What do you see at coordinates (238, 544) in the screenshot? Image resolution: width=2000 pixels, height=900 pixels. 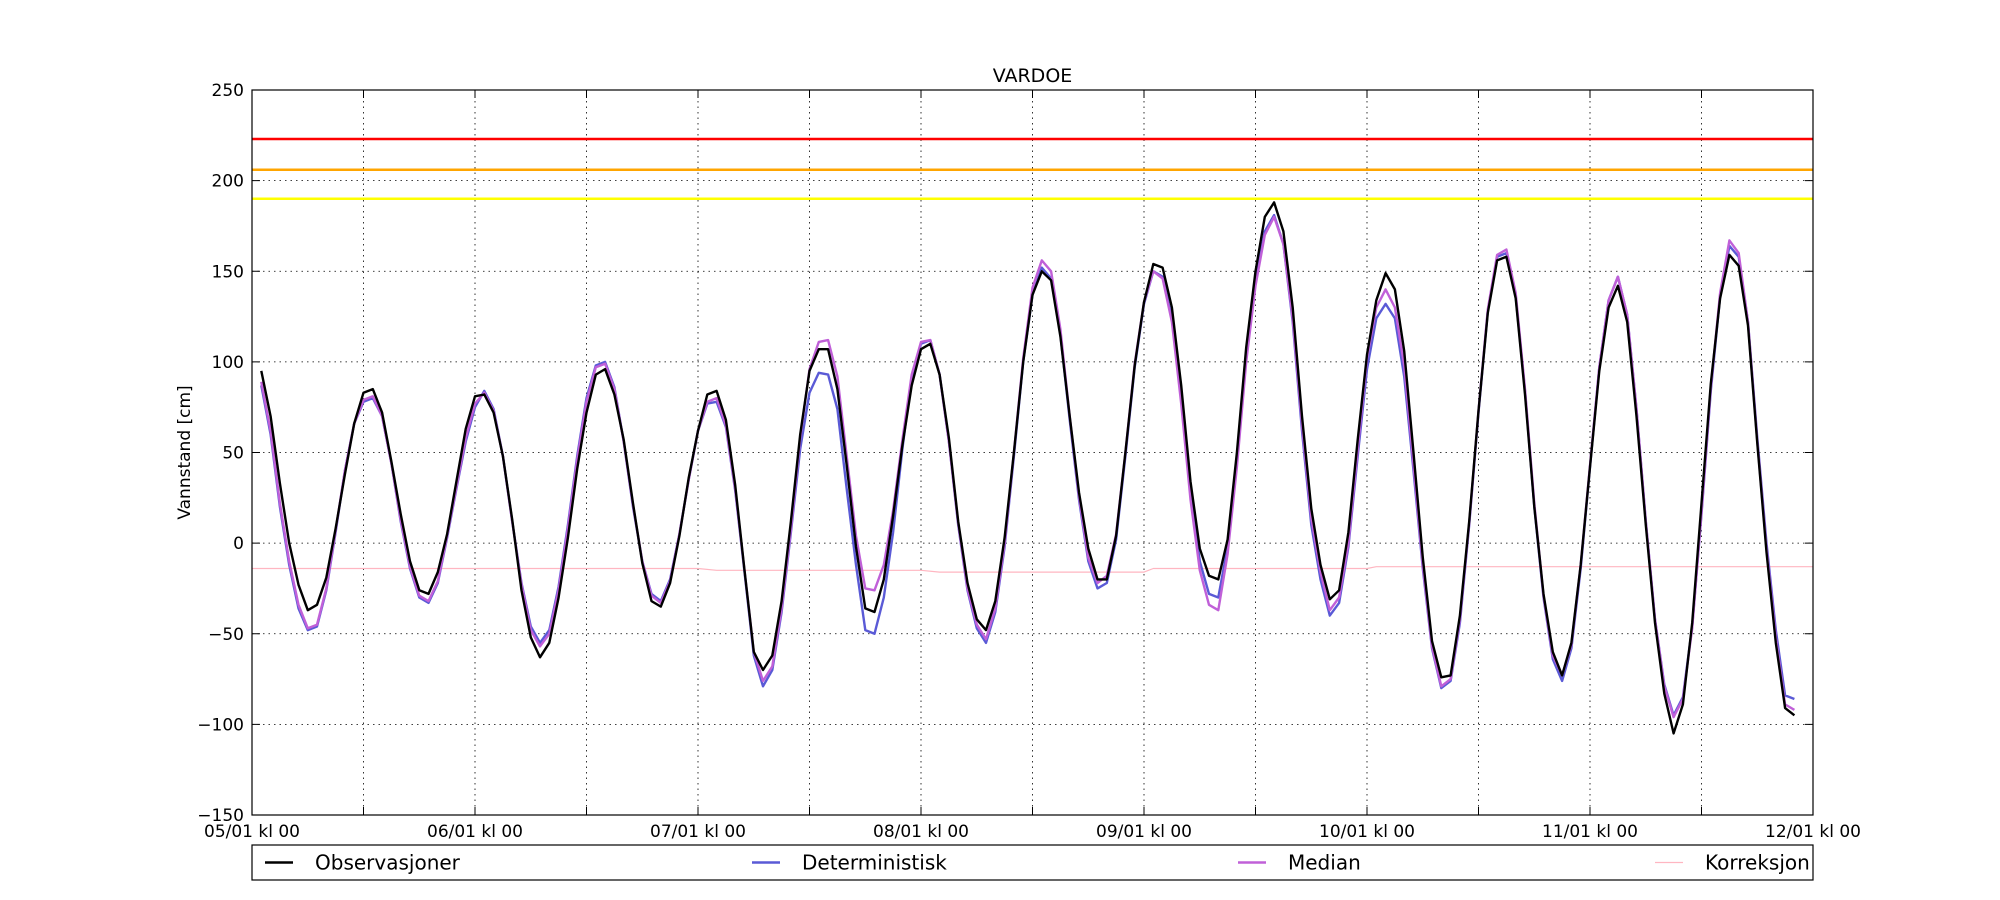 I see `y-tick-label: 0` at bounding box center [238, 544].